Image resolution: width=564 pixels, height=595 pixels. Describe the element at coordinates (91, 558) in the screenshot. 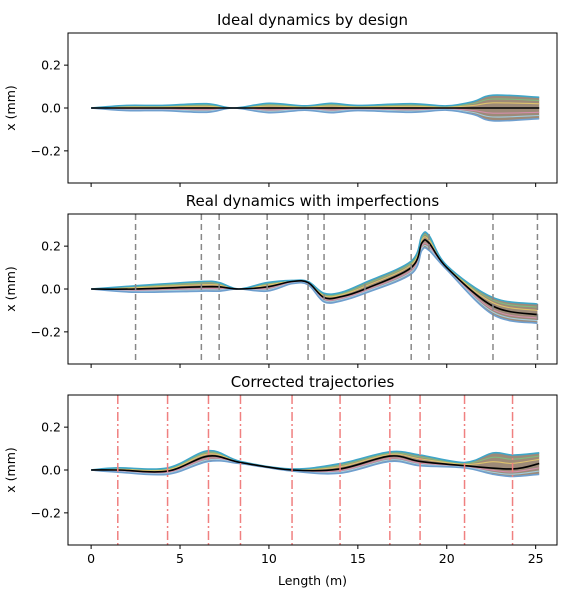

I see `x-tick-label: 0` at that location.